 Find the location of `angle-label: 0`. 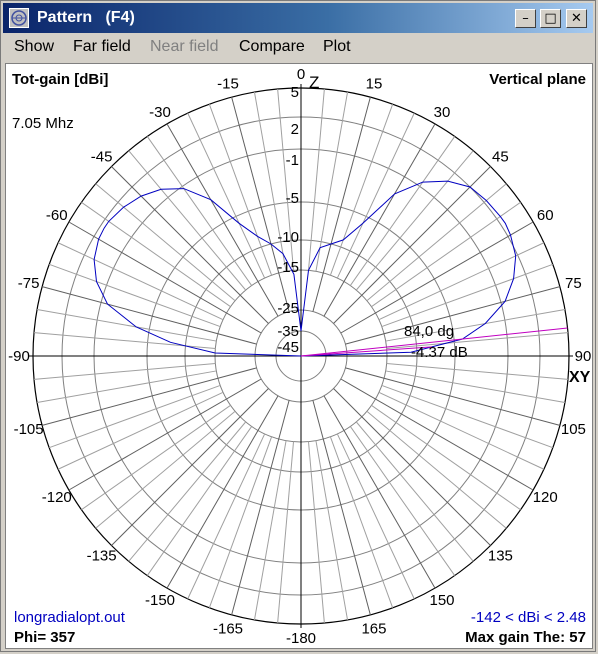

angle-label: 0 is located at coordinates (301, 74).